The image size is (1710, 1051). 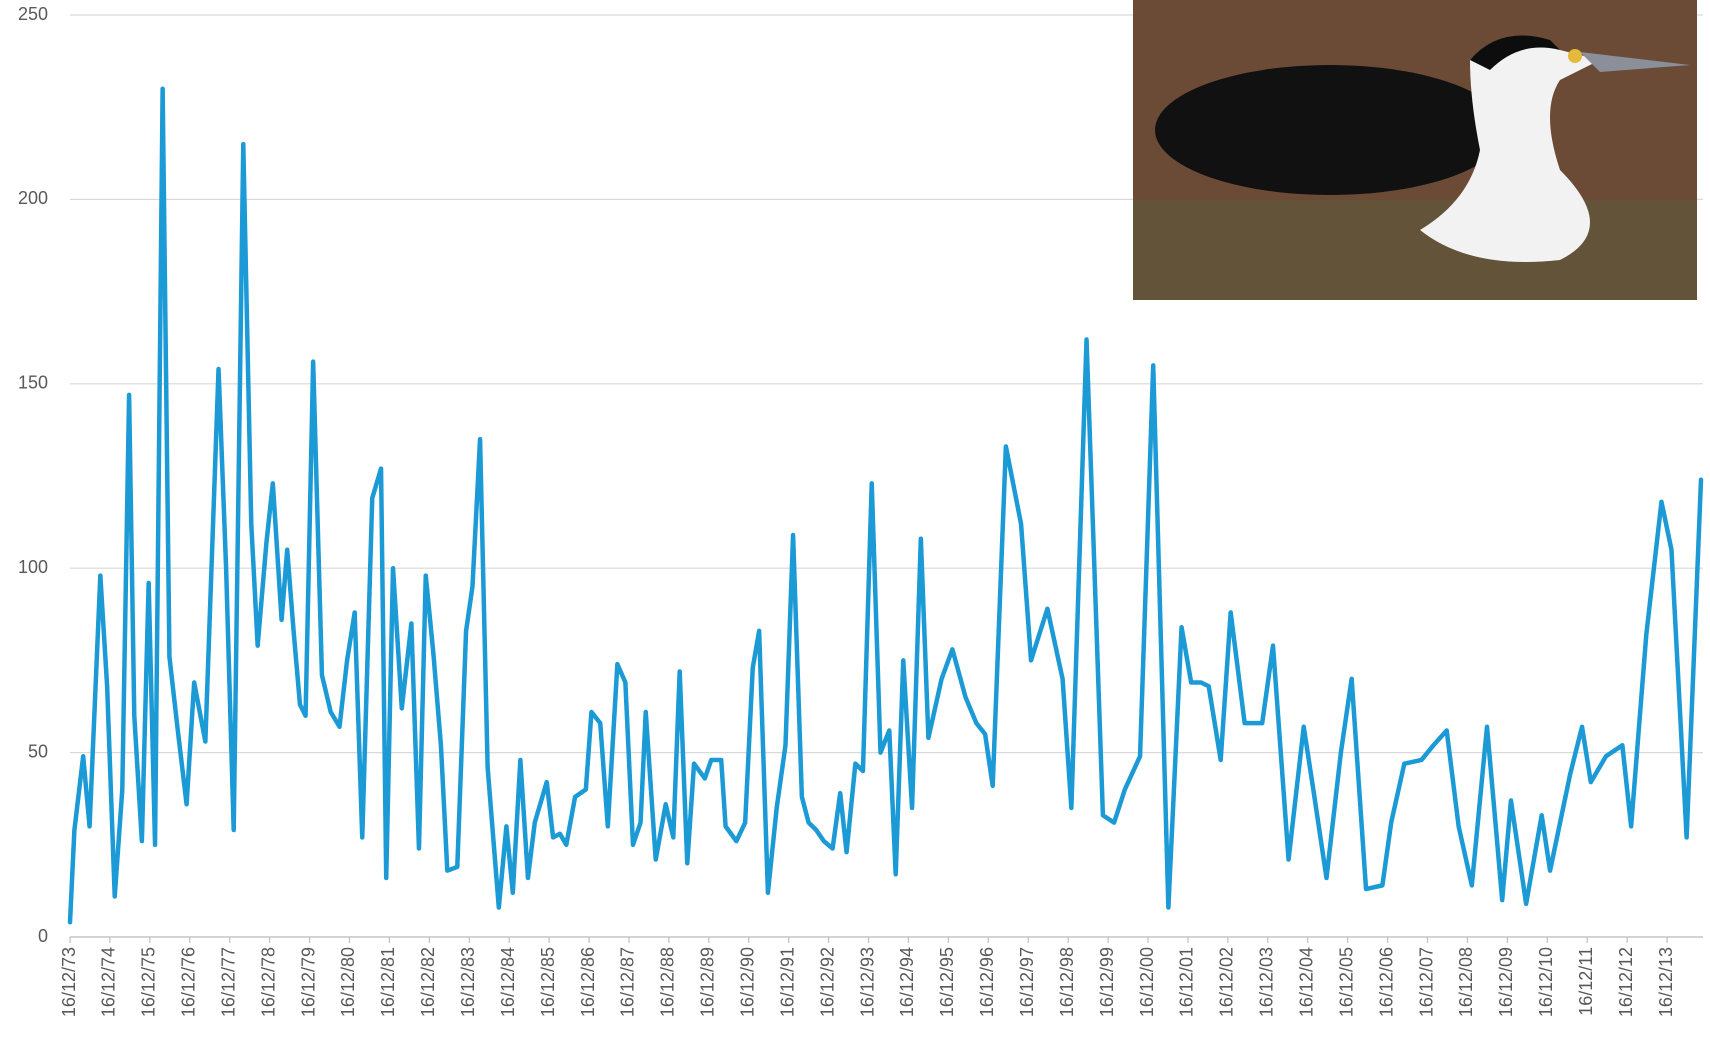 I want to click on x-tick-label: 16/12/07, so click(x=1426, y=982).